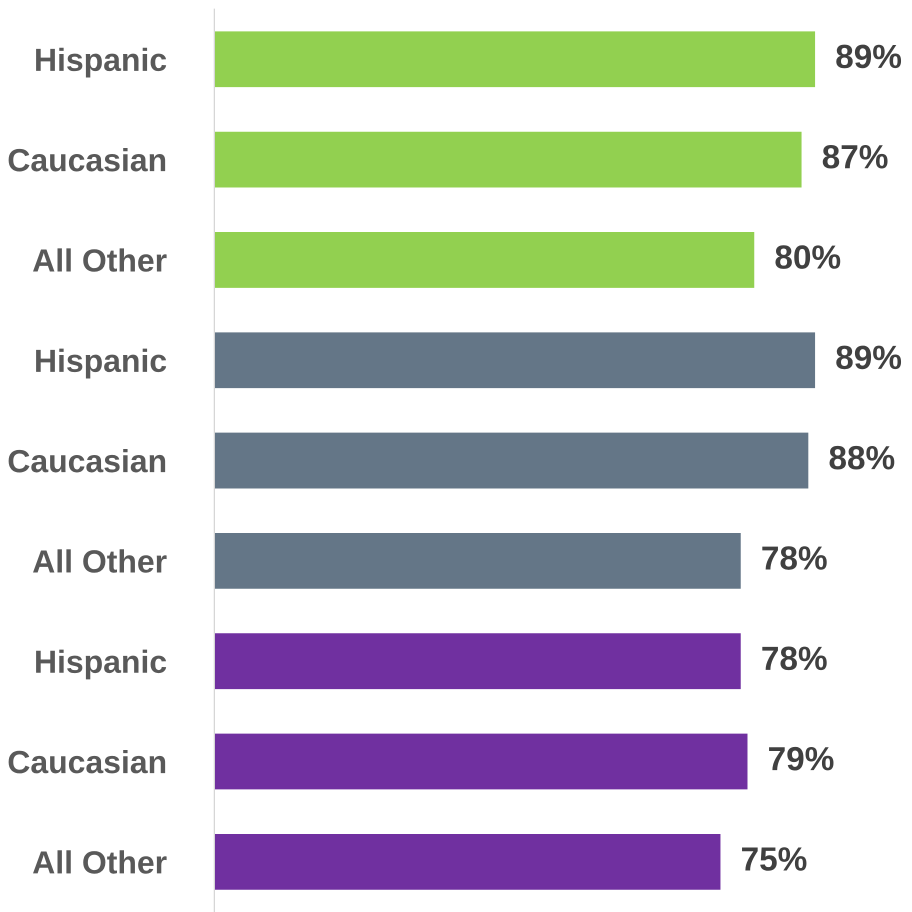 Image resolution: width=912 pixels, height=912 pixels. Describe the element at coordinates (774, 859) in the screenshot. I see `data-label: 75%` at that location.